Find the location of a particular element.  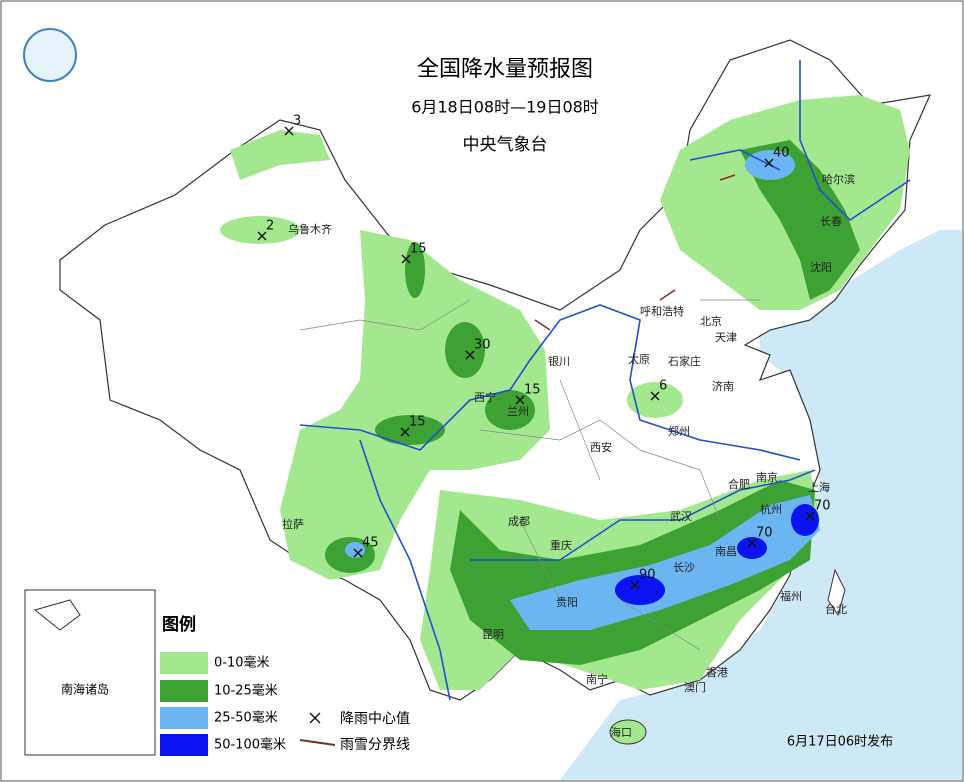

legend-label: 0-10毫米 is located at coordinates (242, 663).